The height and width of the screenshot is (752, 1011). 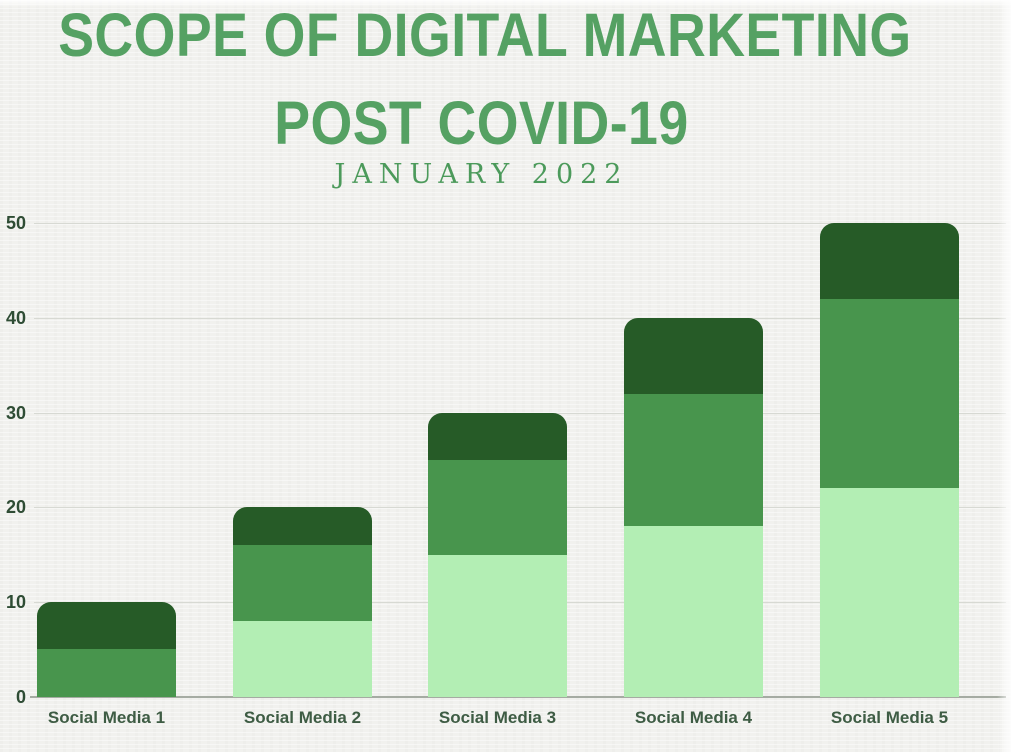 What do you see at coordinates (15, 602) in the screenshot?
I see `y-axis-tick-label: 10` at bounding box center [15, 602].